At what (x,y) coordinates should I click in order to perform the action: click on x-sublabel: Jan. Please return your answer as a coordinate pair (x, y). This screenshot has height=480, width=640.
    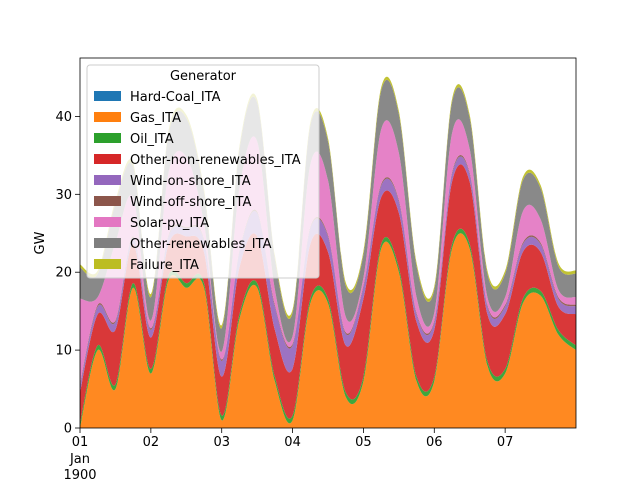
    Looking at the image, I should click on (79, 459).